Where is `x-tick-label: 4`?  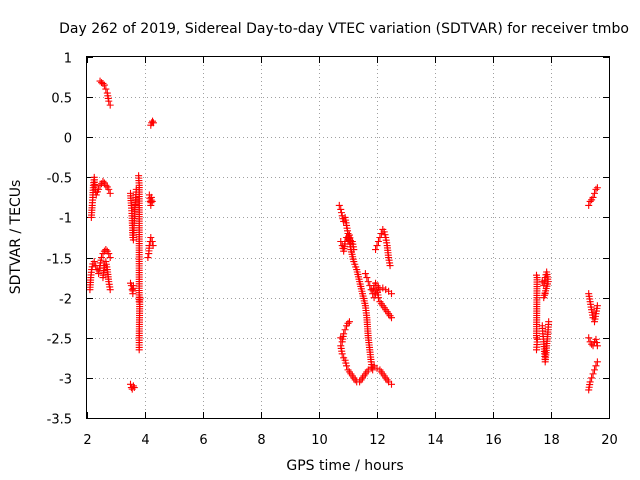
x-tick-label: 4 is located at coordinates (145, 440).